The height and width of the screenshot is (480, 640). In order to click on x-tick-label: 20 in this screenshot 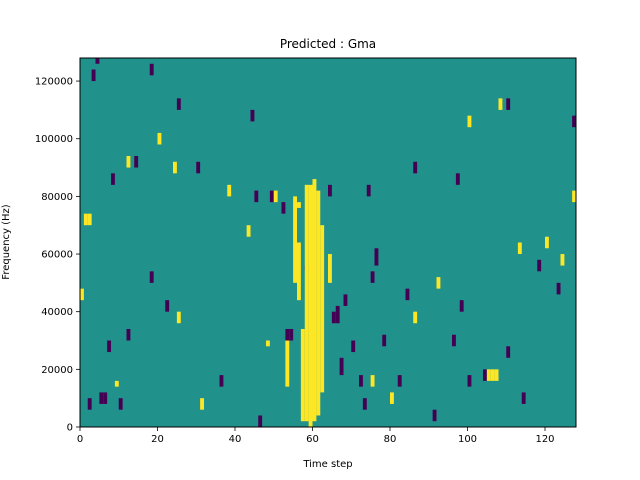, I will do `click(157, 439)`.